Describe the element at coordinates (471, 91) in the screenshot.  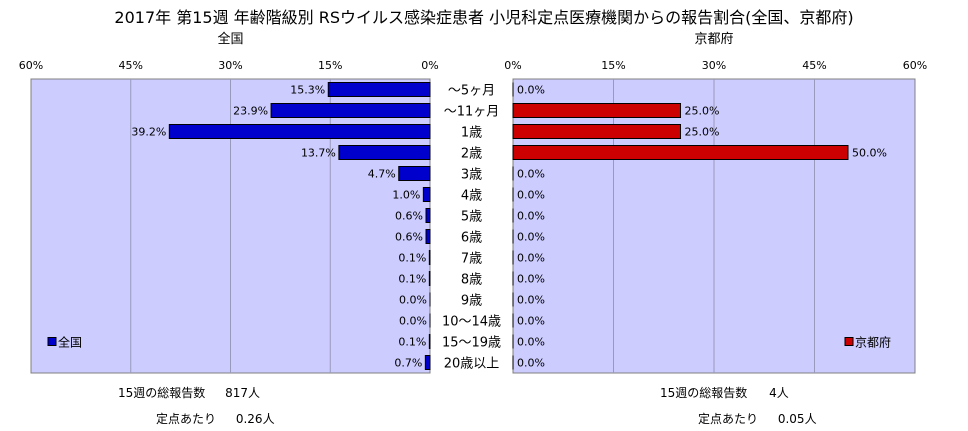
I see `category-label: ～5ヶ月` at that location.